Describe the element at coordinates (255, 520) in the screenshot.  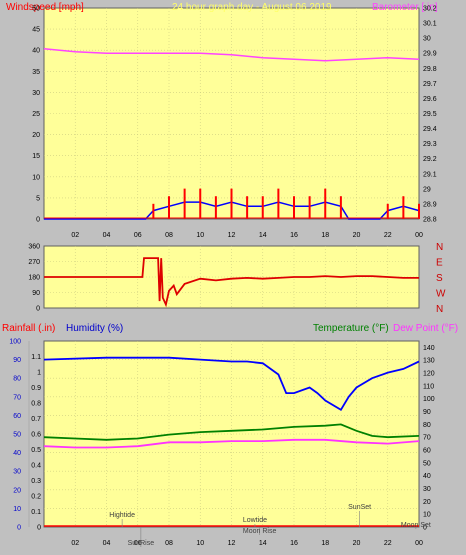
I see `event-label: Lowtide` at that location.